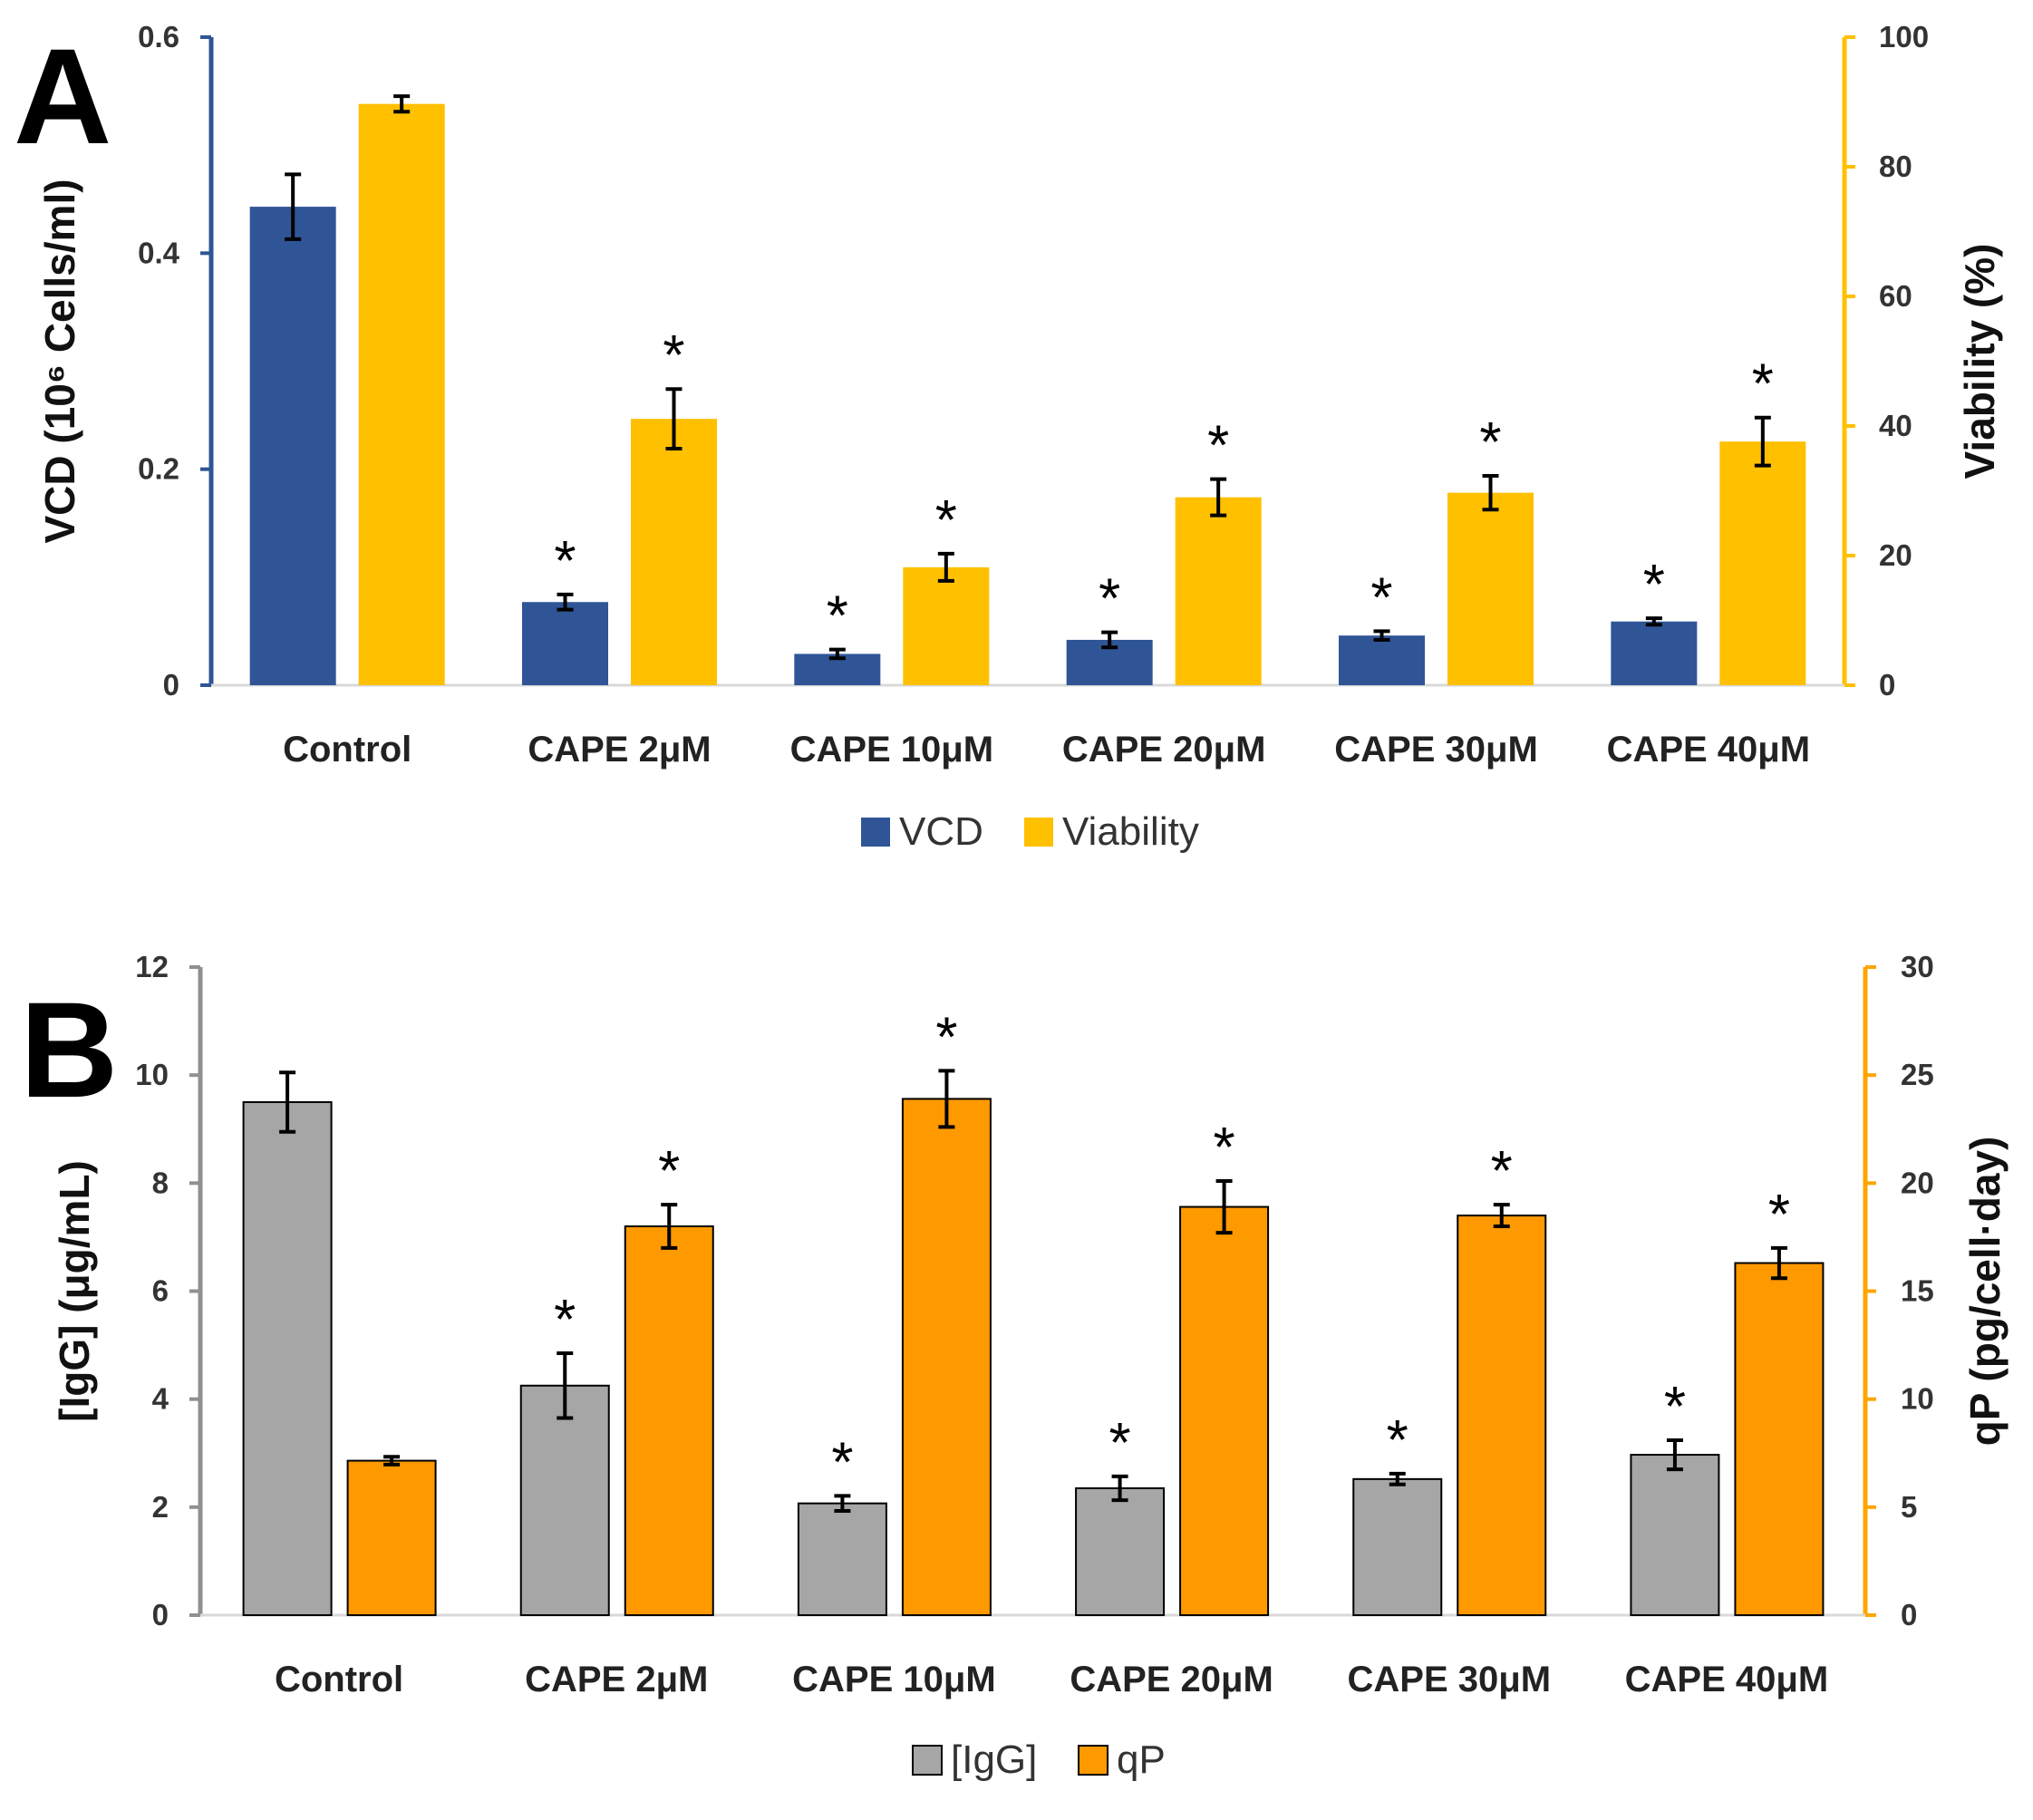 Image resolution: width=2033 pixels, height=1820 pixels. Describe the element at coordinates (160, 1399) in the screenshot. I see `panel-b-left-tick-label: 4` at that location.